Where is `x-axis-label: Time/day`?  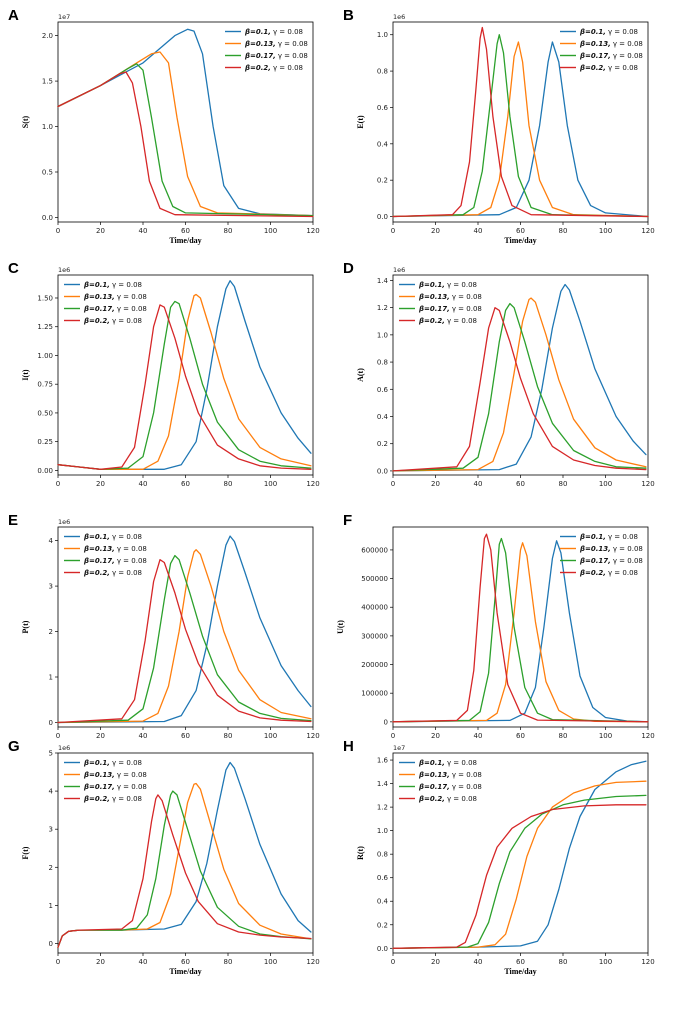 x-axis-label: Time/day is located at coordinates (520, 971).